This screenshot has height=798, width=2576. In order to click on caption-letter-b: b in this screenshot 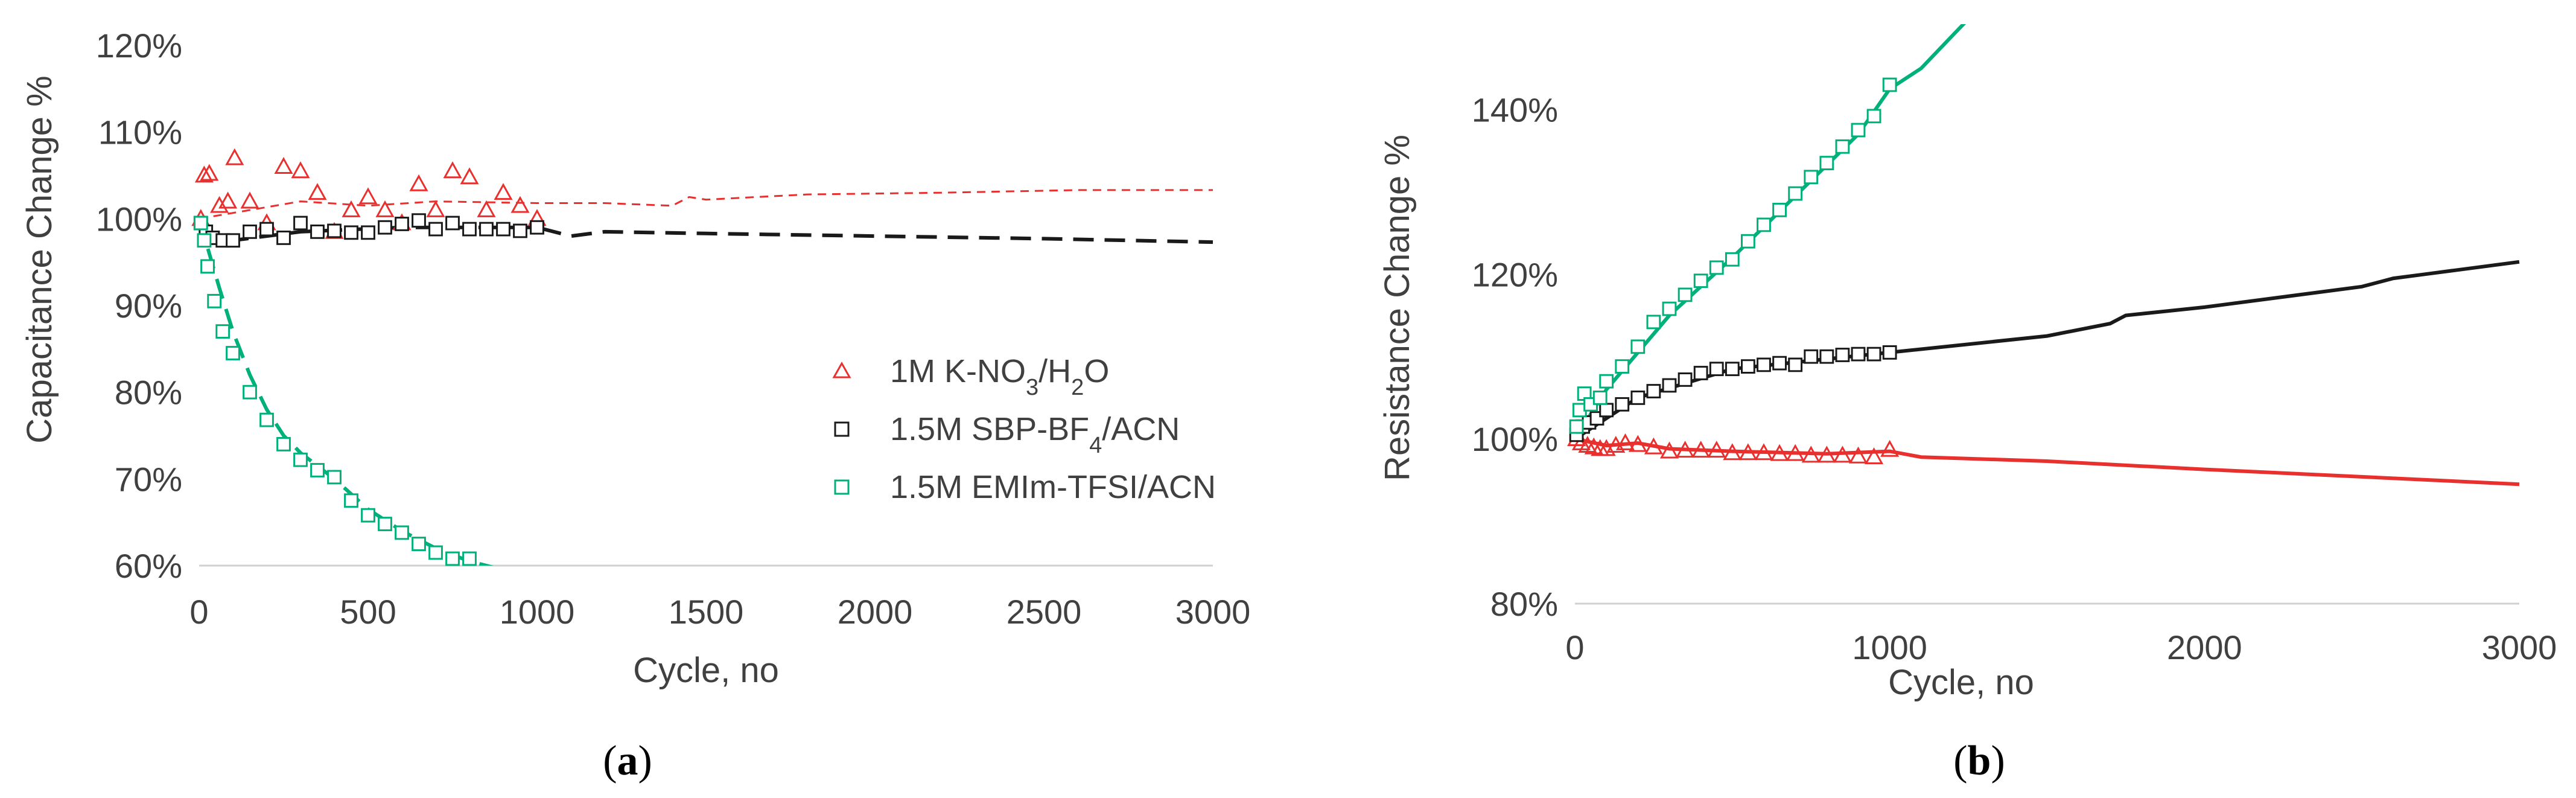, I will do `click(1980, 761)`.